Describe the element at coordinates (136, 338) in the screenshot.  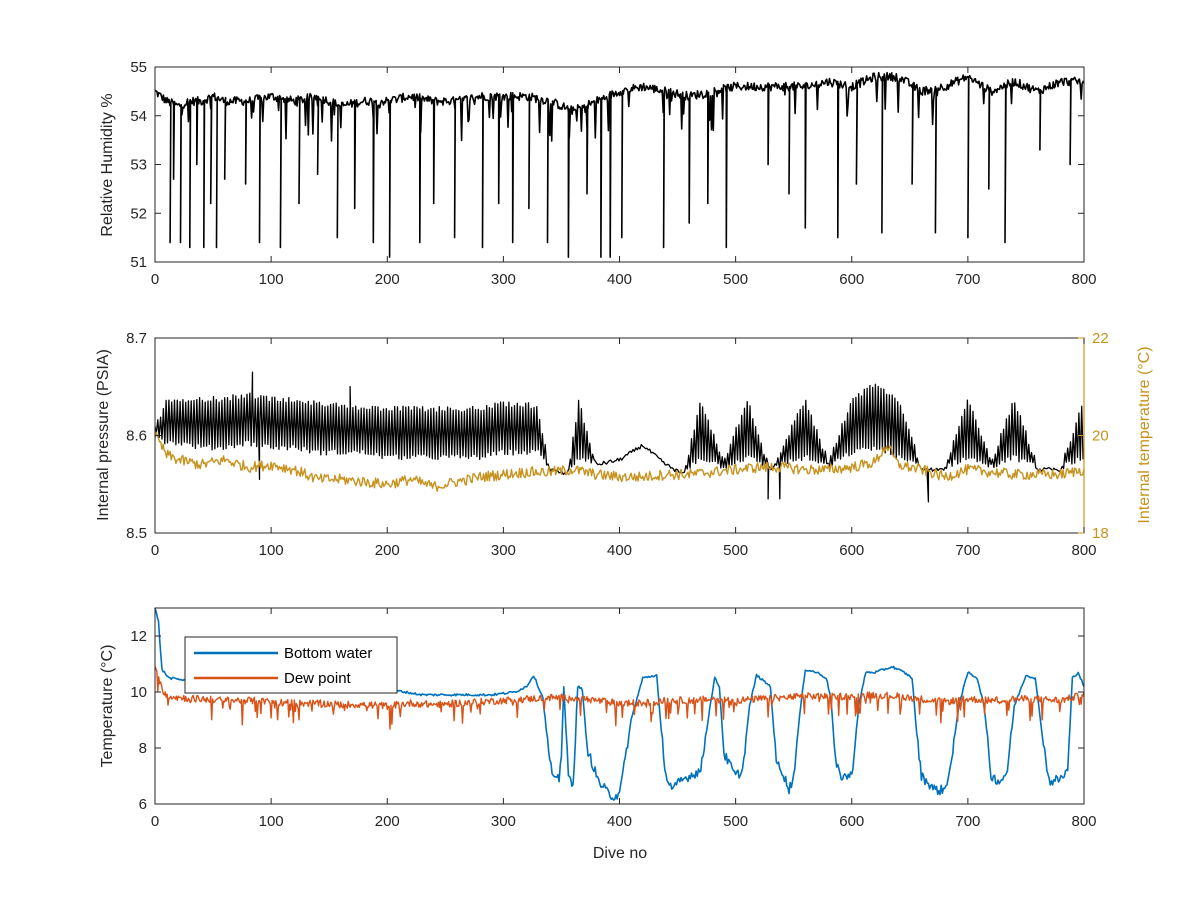
I see `y-tick-label: 8.7` at that location.